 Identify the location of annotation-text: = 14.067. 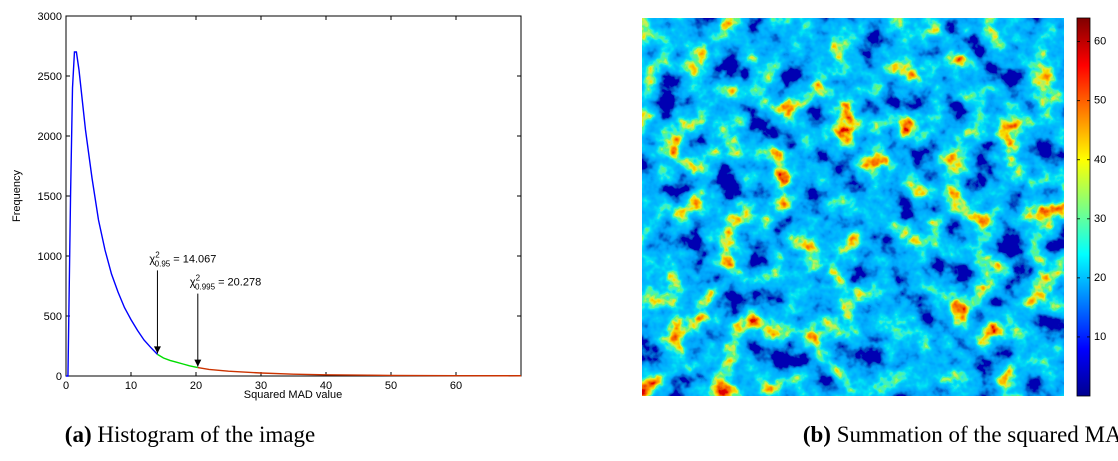
(194, 259).